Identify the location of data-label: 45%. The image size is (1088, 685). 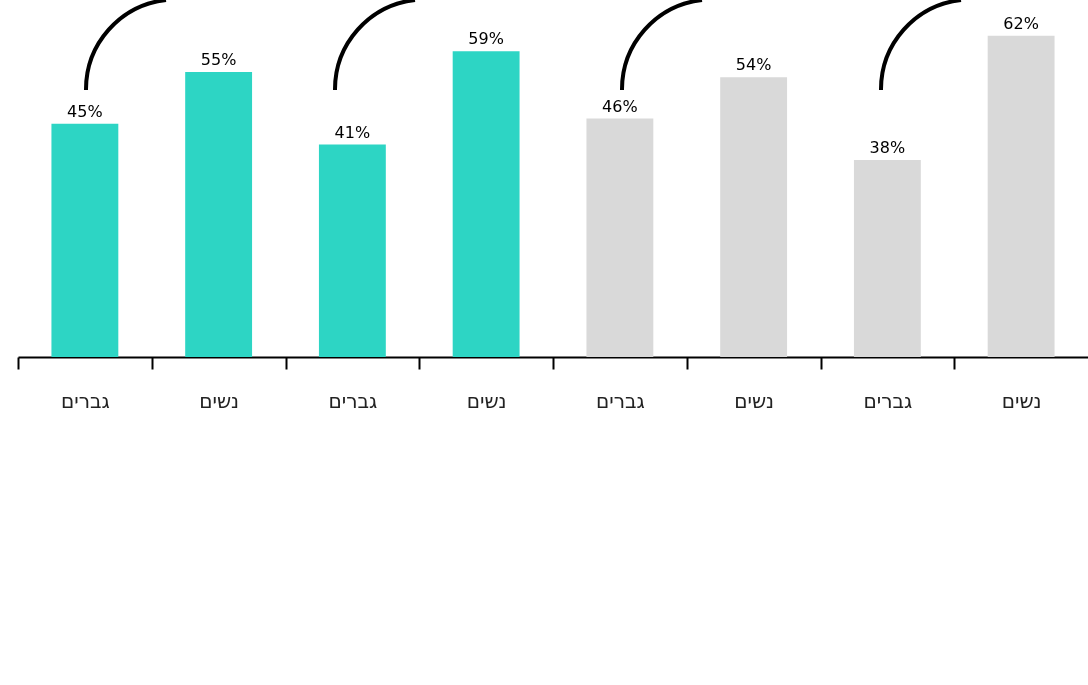
(85, 111).